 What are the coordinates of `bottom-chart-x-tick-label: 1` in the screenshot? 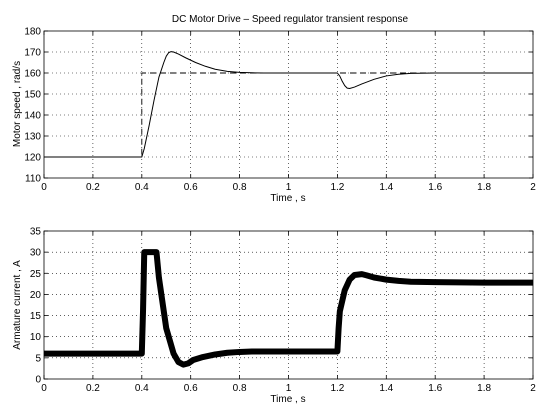 It's located at (289, 388).